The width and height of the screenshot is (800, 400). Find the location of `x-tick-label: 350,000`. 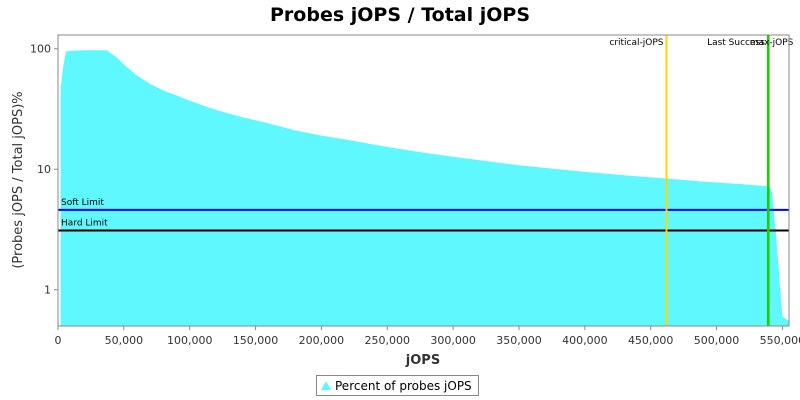

x-tick-label: 350,000 is located at coordinates (519, 340).